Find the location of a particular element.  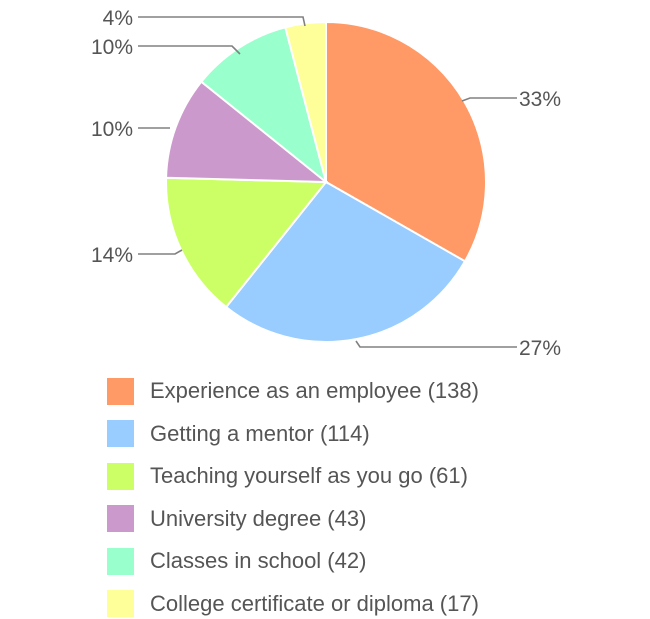

legend-item: University degree (43) is located at coordinates (293, 519).